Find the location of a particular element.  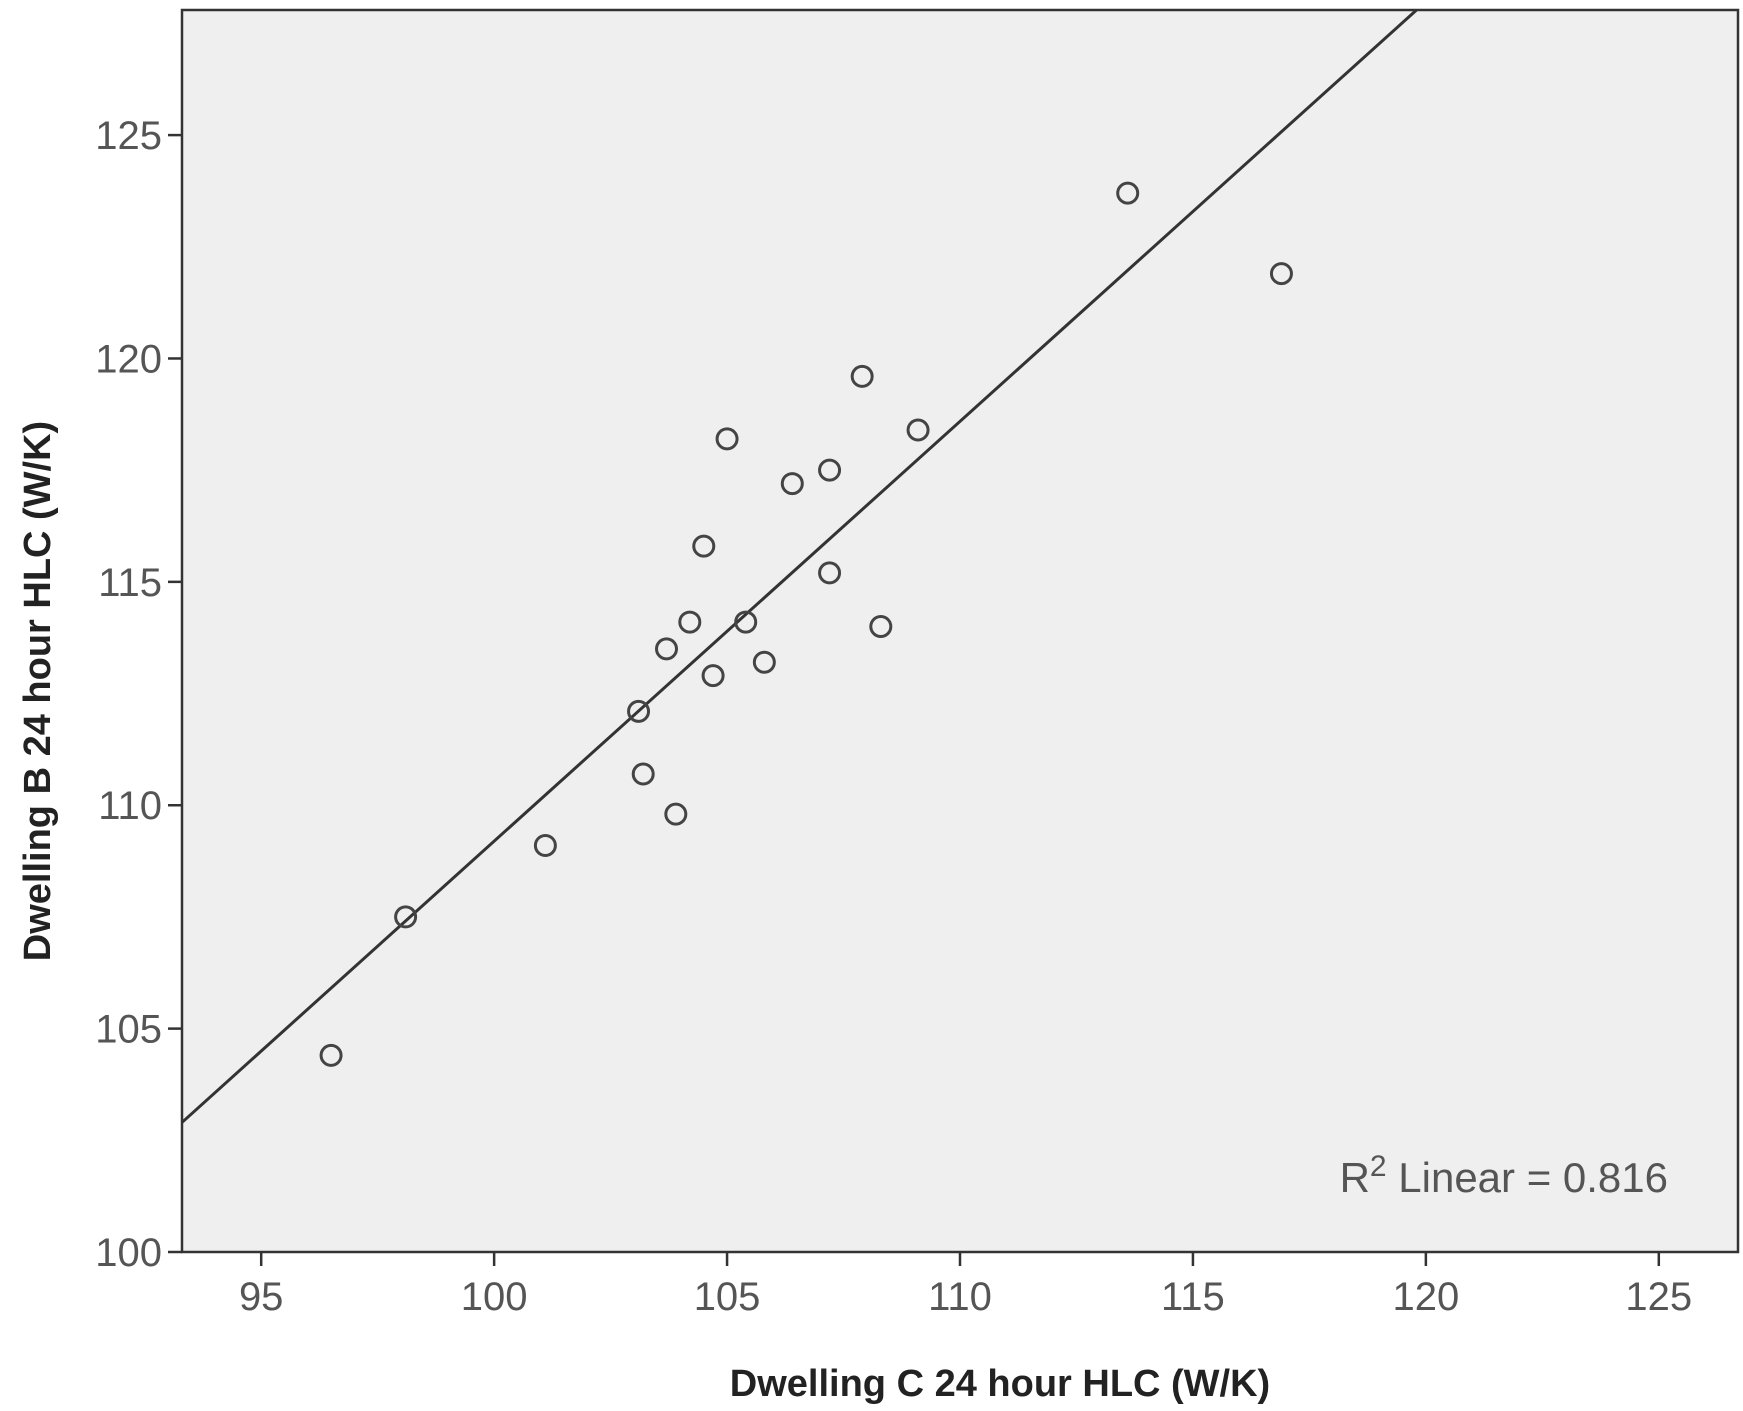

x-tick-label: 105 is located at coordinates (727, 1297).